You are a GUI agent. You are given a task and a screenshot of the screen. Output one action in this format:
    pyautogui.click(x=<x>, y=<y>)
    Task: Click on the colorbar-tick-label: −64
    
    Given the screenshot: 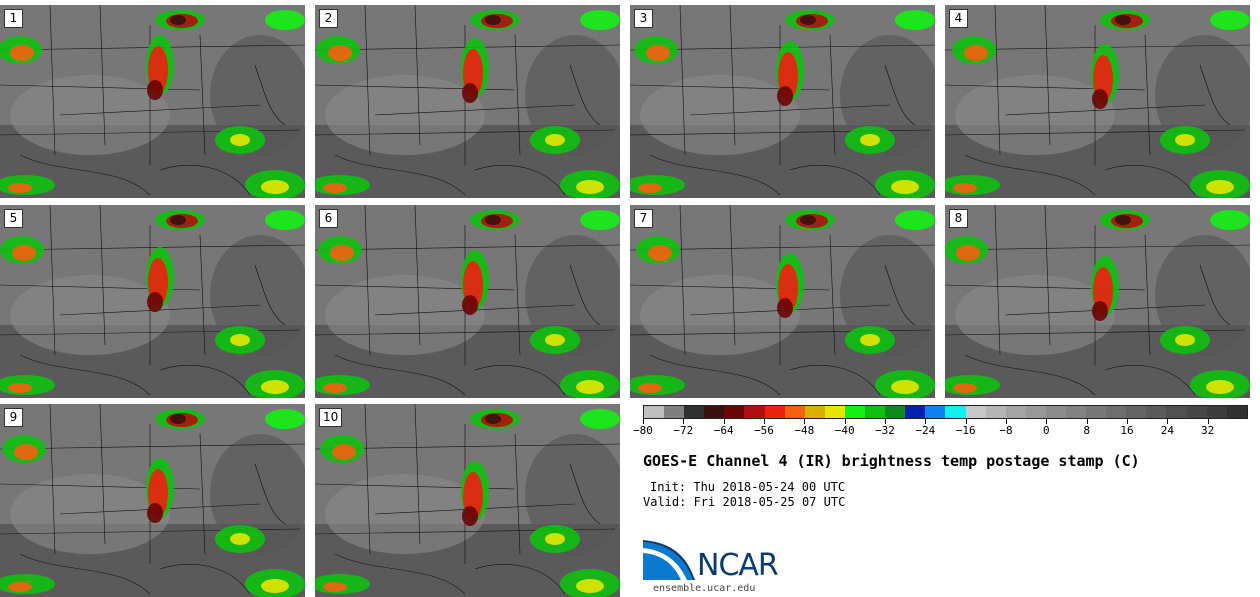 What is the action you would take?
    pyautogui.click(x=723, y=430)
    